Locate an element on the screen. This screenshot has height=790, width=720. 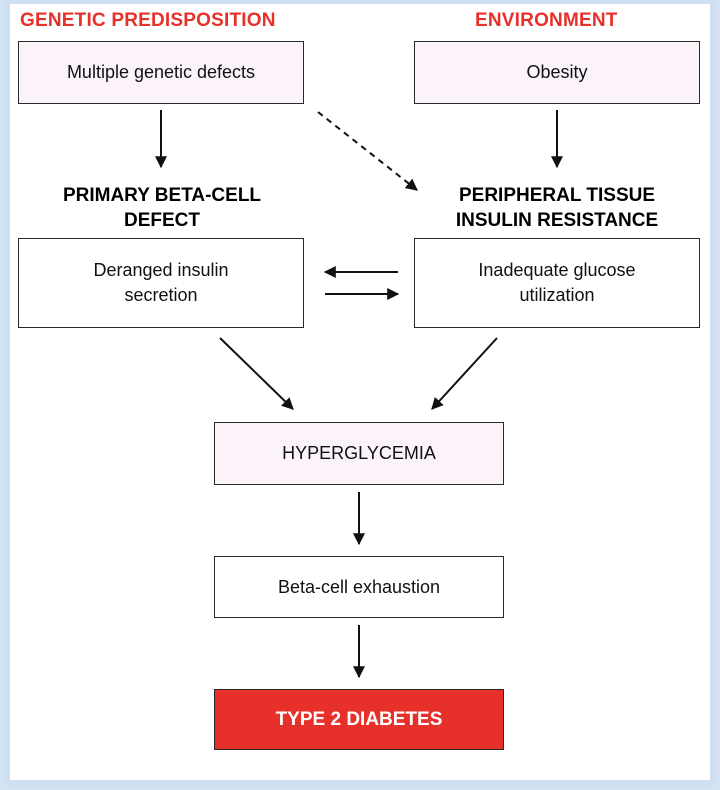
obesity-box: Obesity is located at coordinates (557, 72).